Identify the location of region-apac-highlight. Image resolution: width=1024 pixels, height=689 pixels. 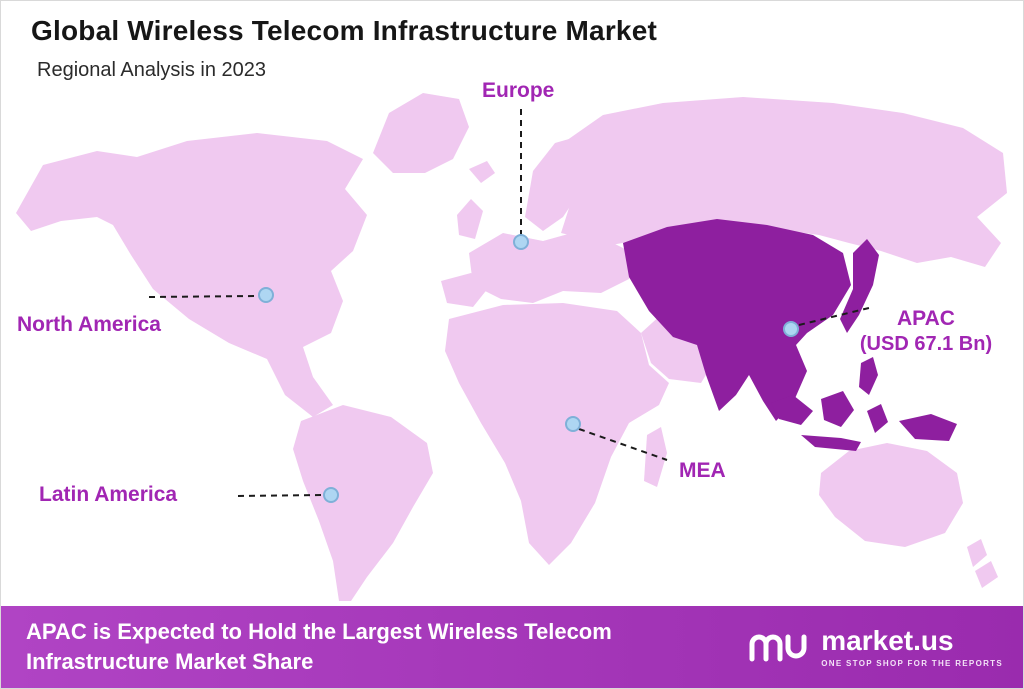
(737, 320).